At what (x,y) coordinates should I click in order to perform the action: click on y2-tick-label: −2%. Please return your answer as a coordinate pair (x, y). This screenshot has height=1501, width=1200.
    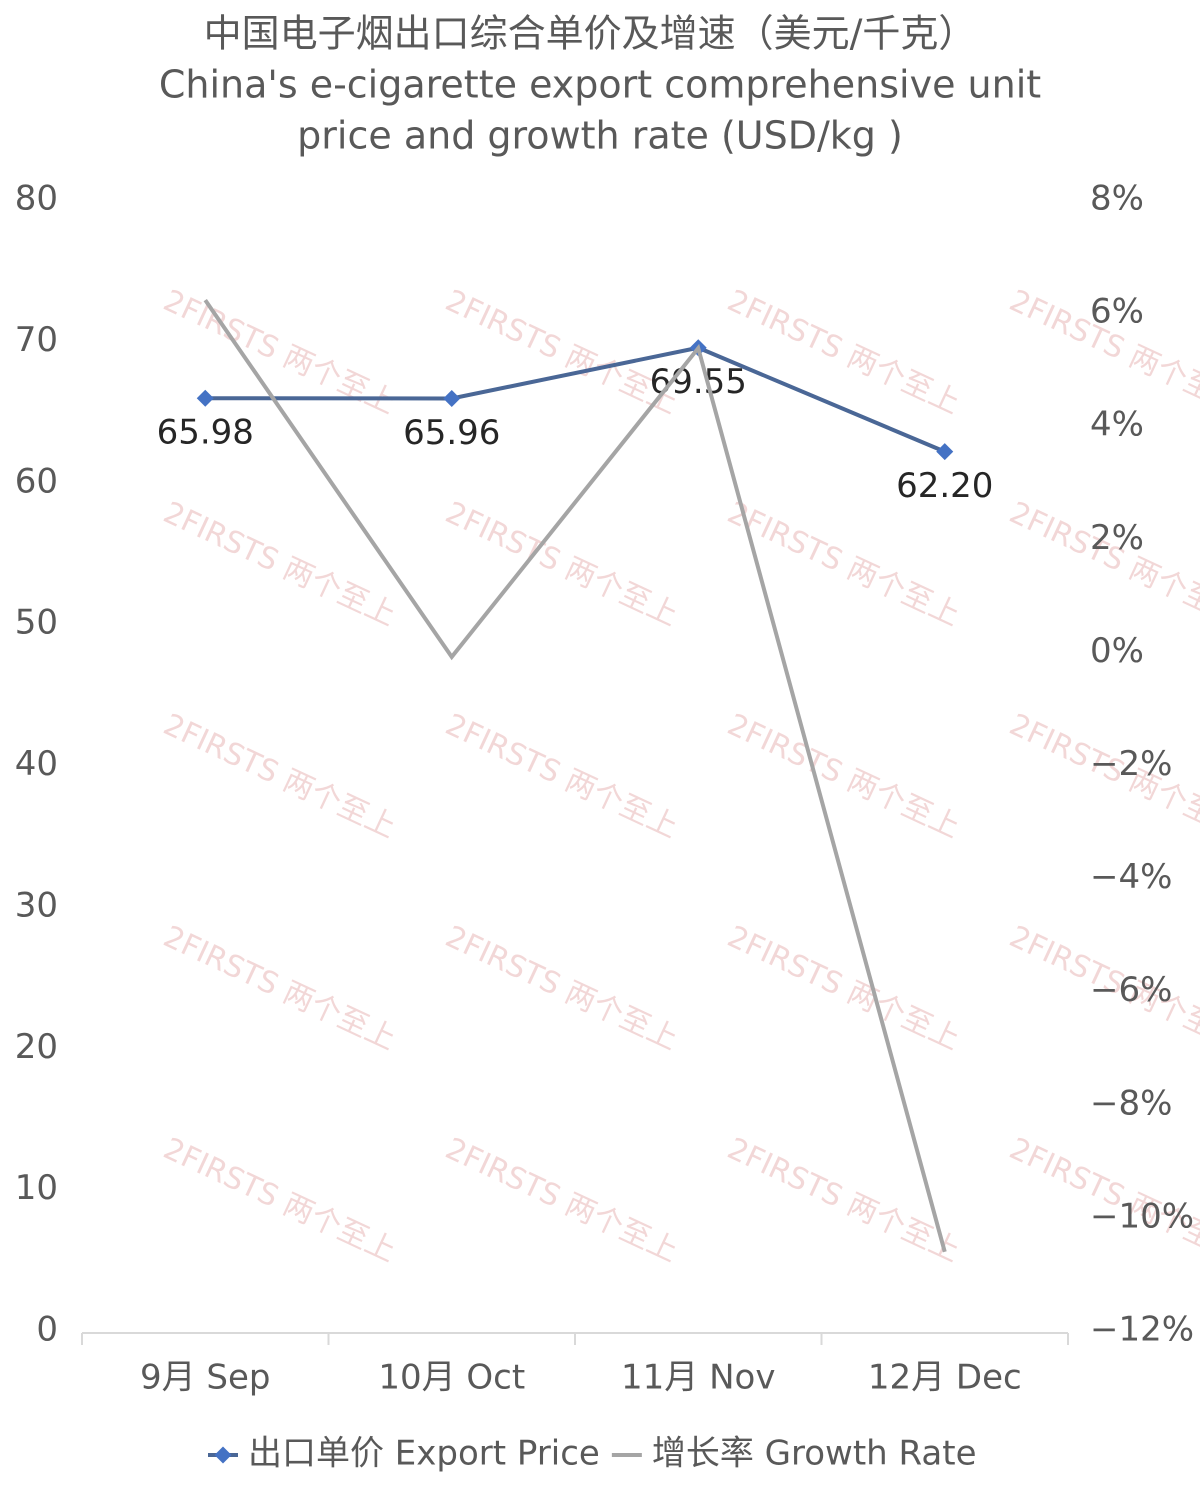
    Looking at the image, I should click on (1131, 764).